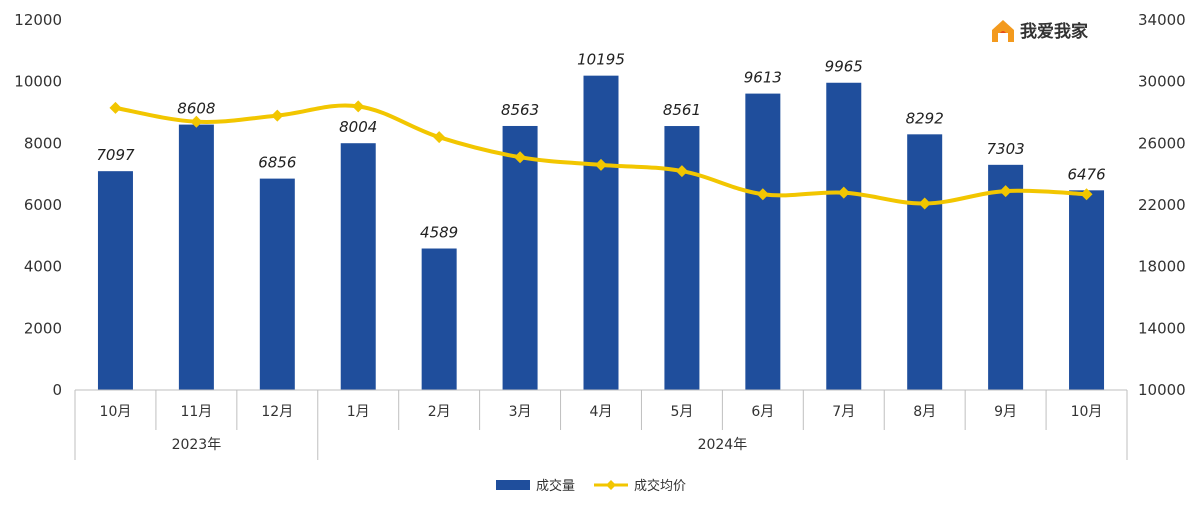 The image size is (1200, 514). What do you see at coordinates (1162, 143) in the screenshot?
I see `right-axis-tick-label: 26000` at bounding box center [1162, 143].